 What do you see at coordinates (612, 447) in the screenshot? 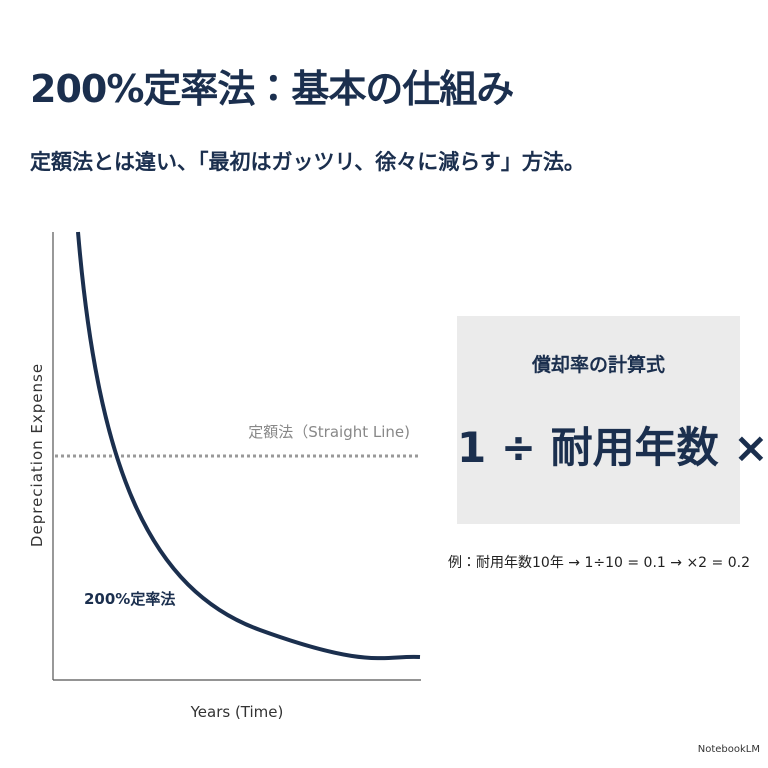
I see `formula: 1 ÷ 耐用年数 × 2` at bounding box center [612, 447].